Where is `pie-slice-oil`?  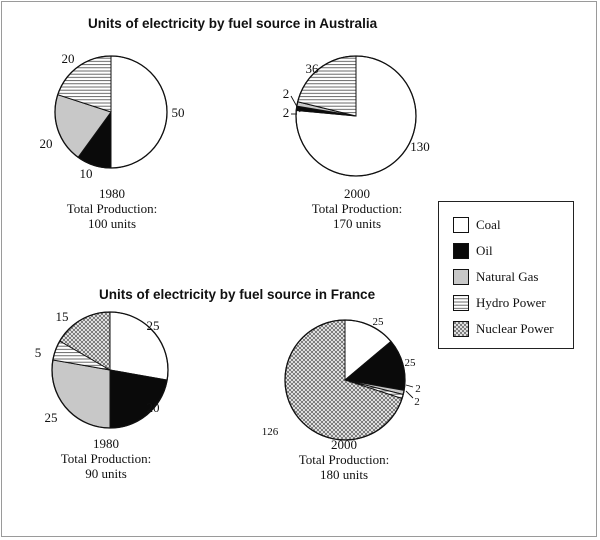 pie-slice-oil is located at coordinates (138, 399).